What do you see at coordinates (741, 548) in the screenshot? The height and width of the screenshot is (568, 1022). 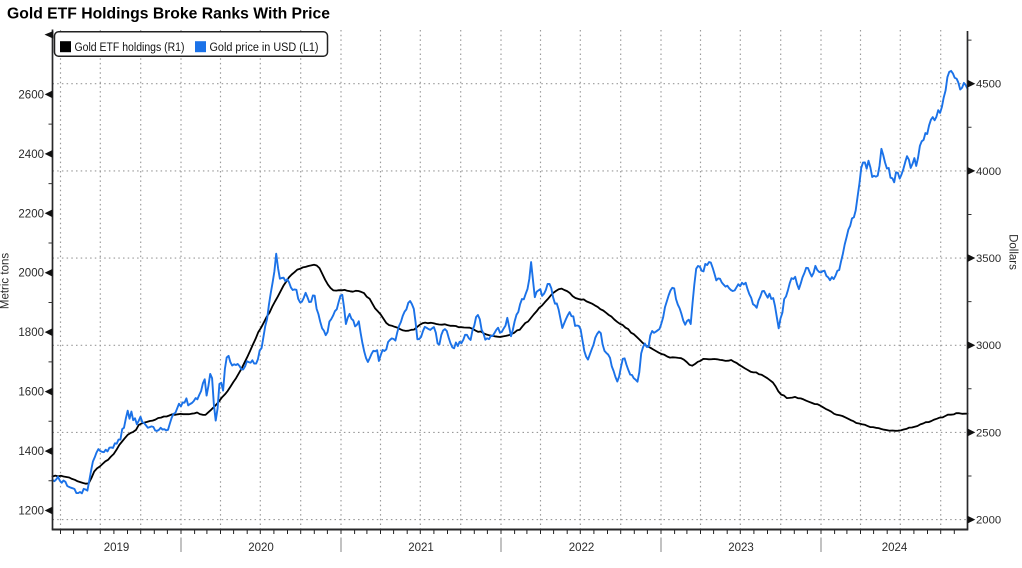 I see `svg-text: 2023` at bounding box center [741, 548].